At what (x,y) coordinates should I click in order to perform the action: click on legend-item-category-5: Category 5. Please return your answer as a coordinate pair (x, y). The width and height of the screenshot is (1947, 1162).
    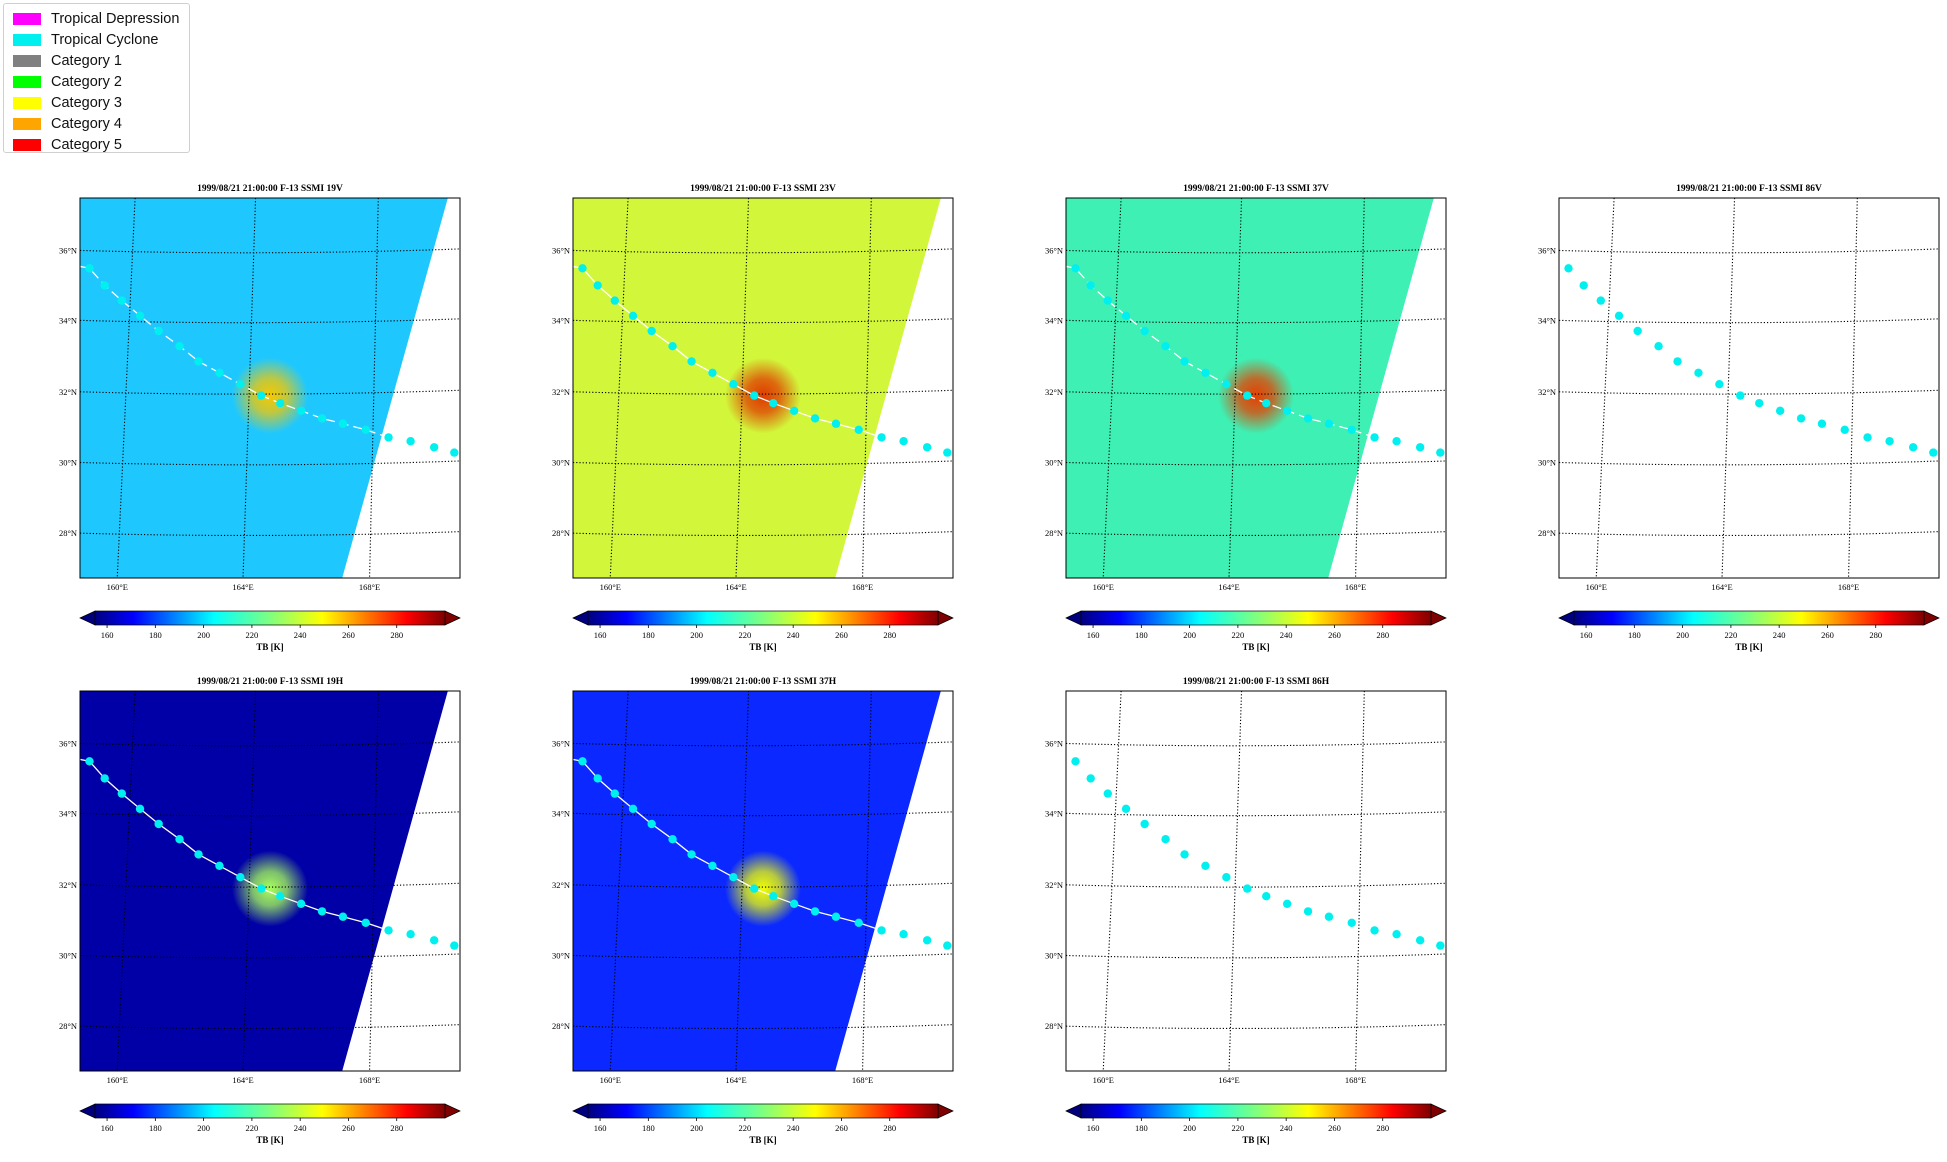
    Looking at the image, I should click on (101, 144).